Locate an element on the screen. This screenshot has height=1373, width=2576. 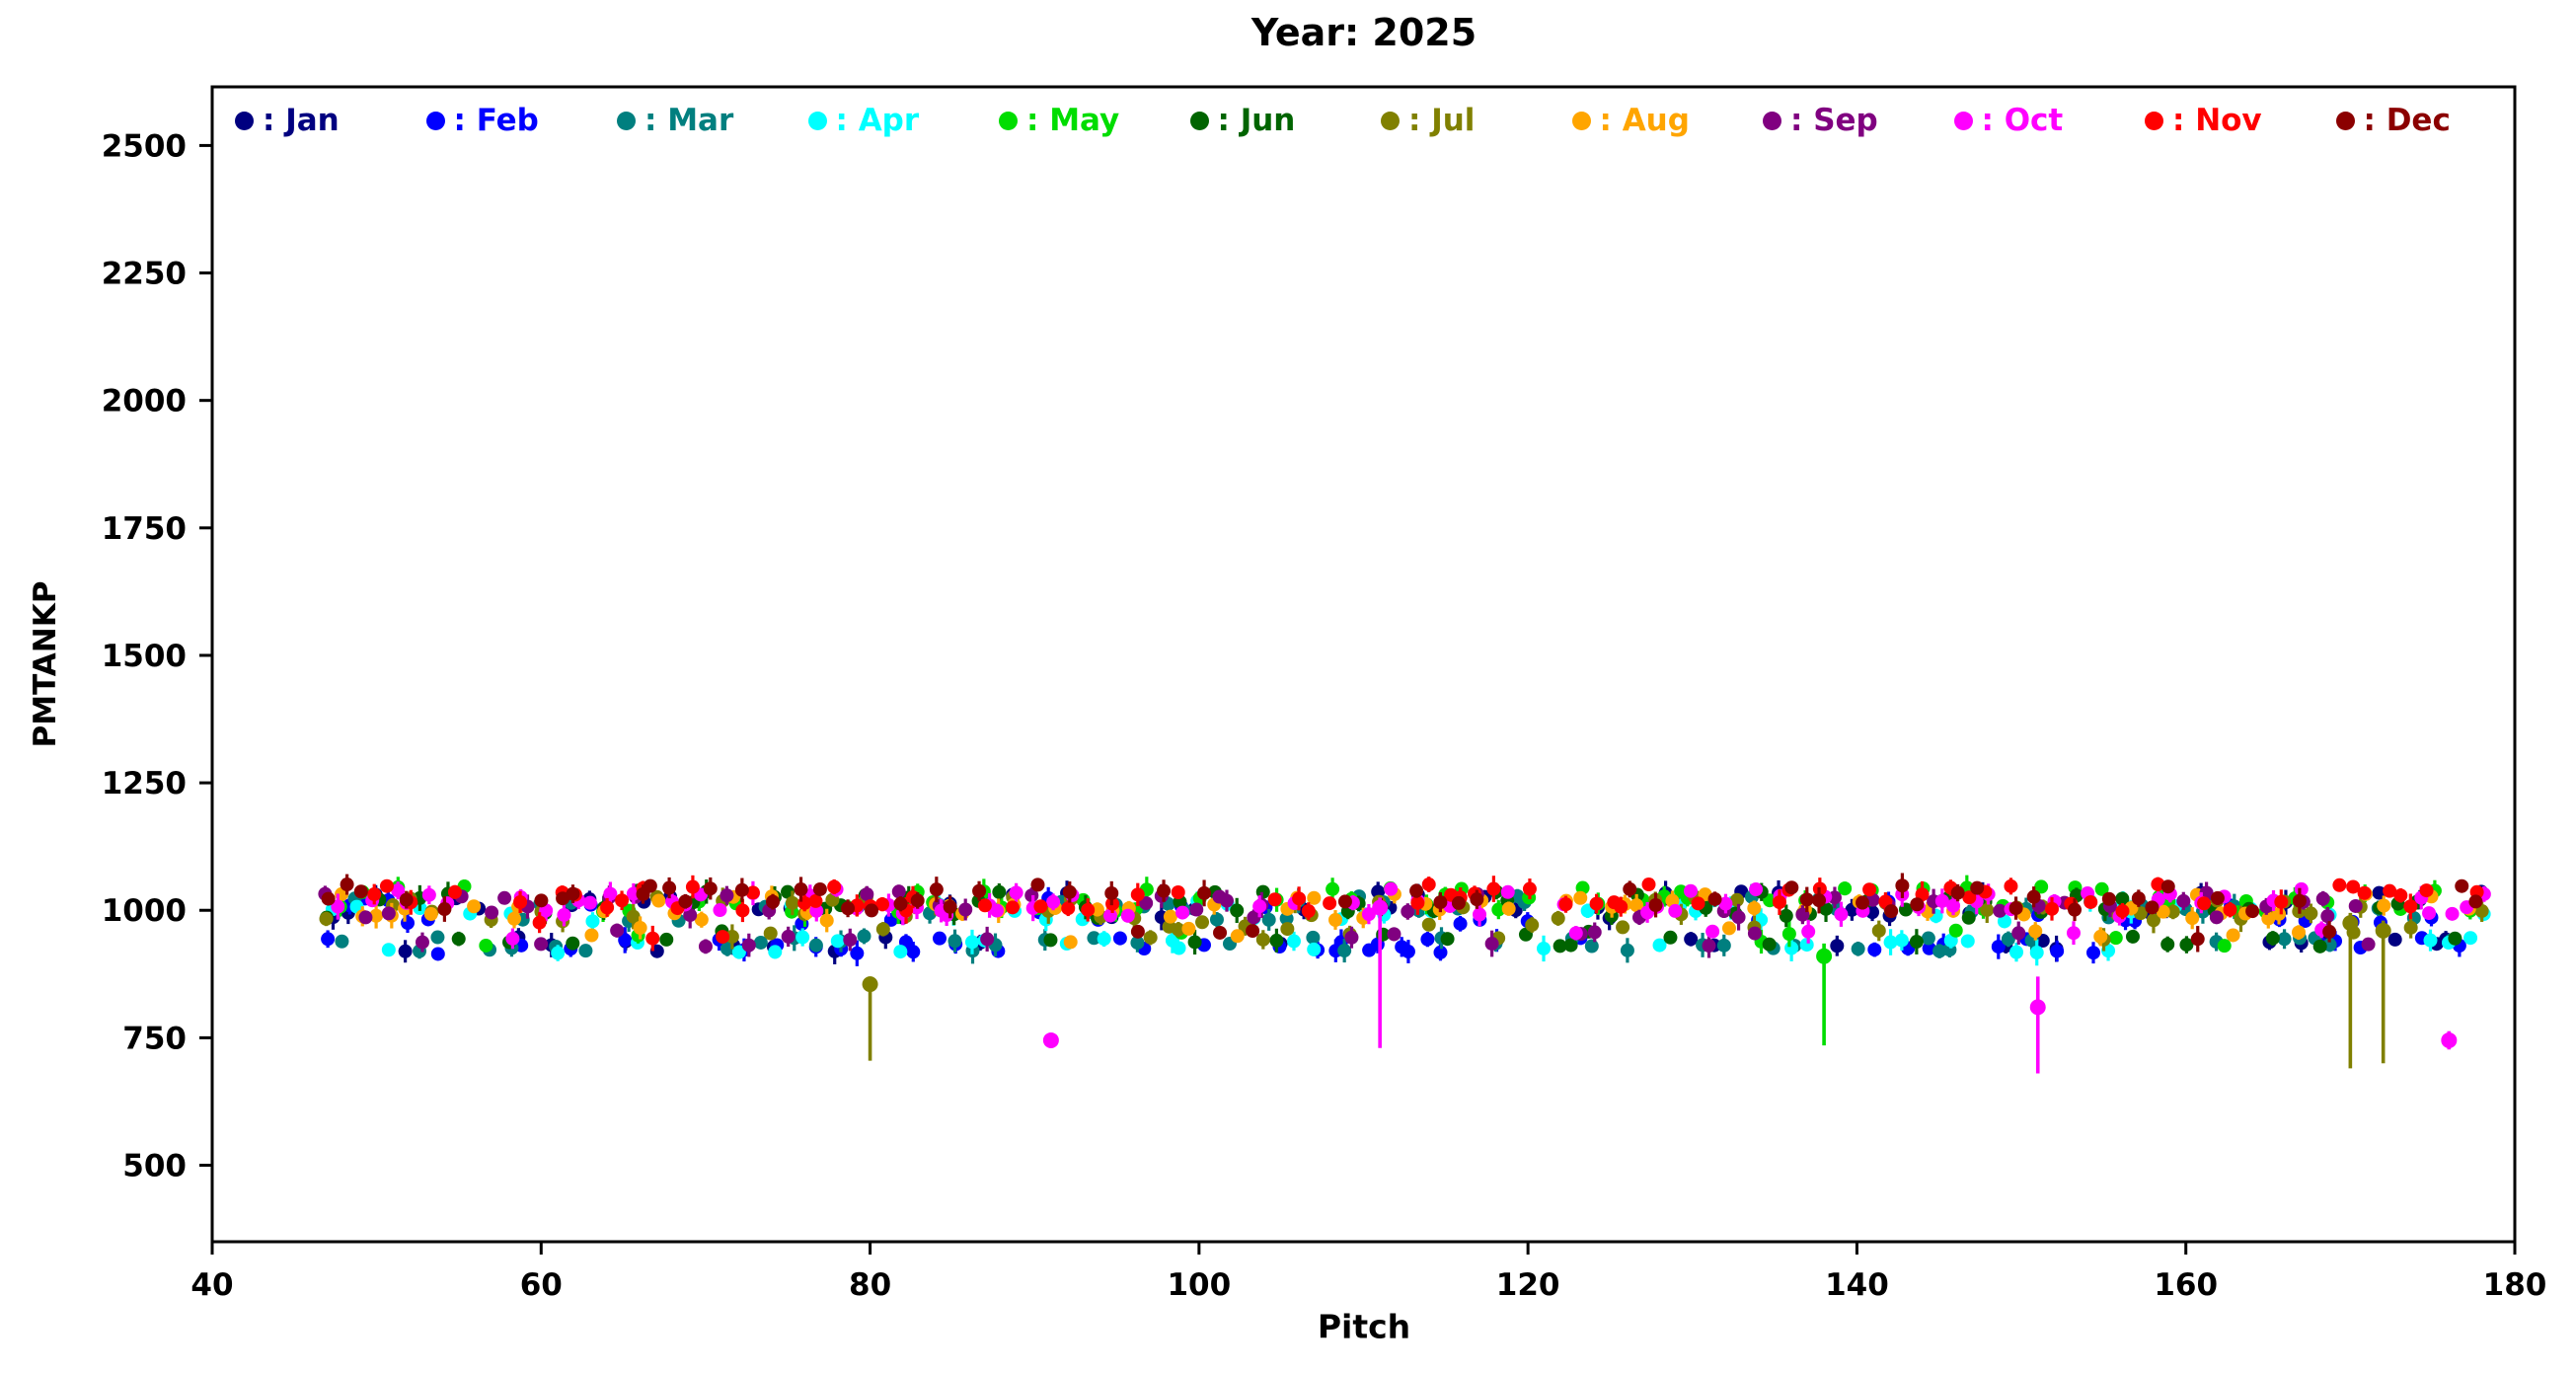
y-tick-label: 1500 is located at coordinates (144, 656).